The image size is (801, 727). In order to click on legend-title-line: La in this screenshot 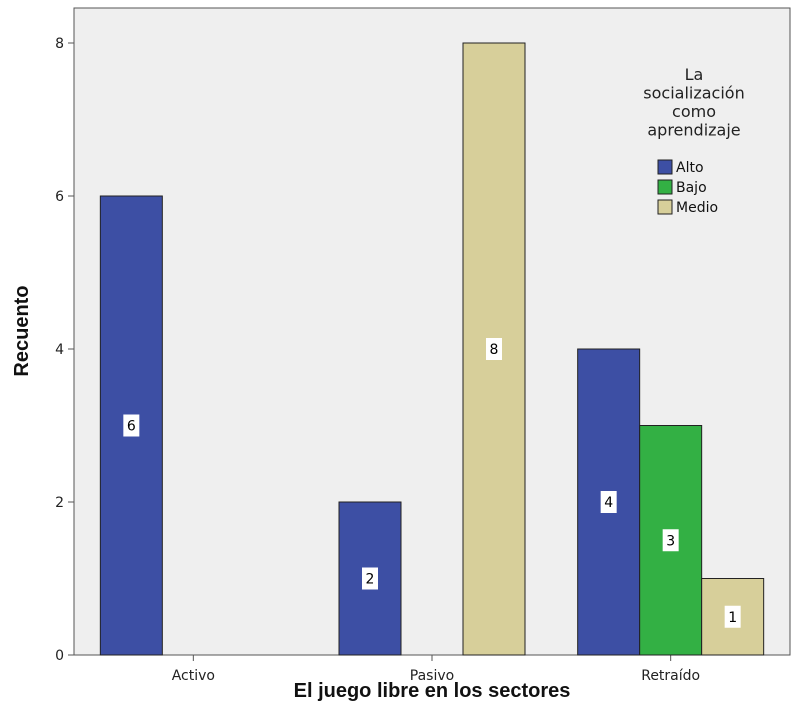, I will do `click(694, 74)`.